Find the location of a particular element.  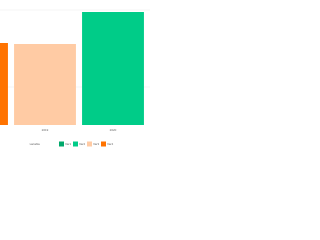

legend-label: Var4 is located at coordinates (110, 144).